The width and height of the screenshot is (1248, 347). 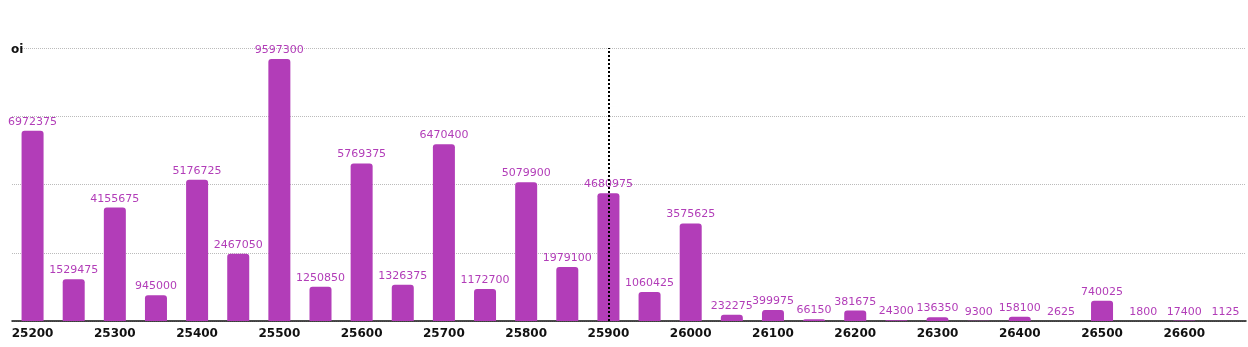 I want to click on data-label: 945000, so click(x=155, y=286).